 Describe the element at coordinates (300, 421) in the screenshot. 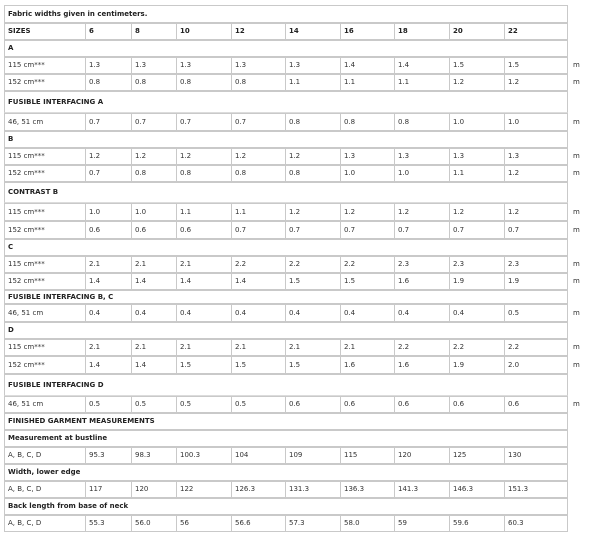

I see `table-row: FINISHED GARMENT MEASUREMENTS` at that location.